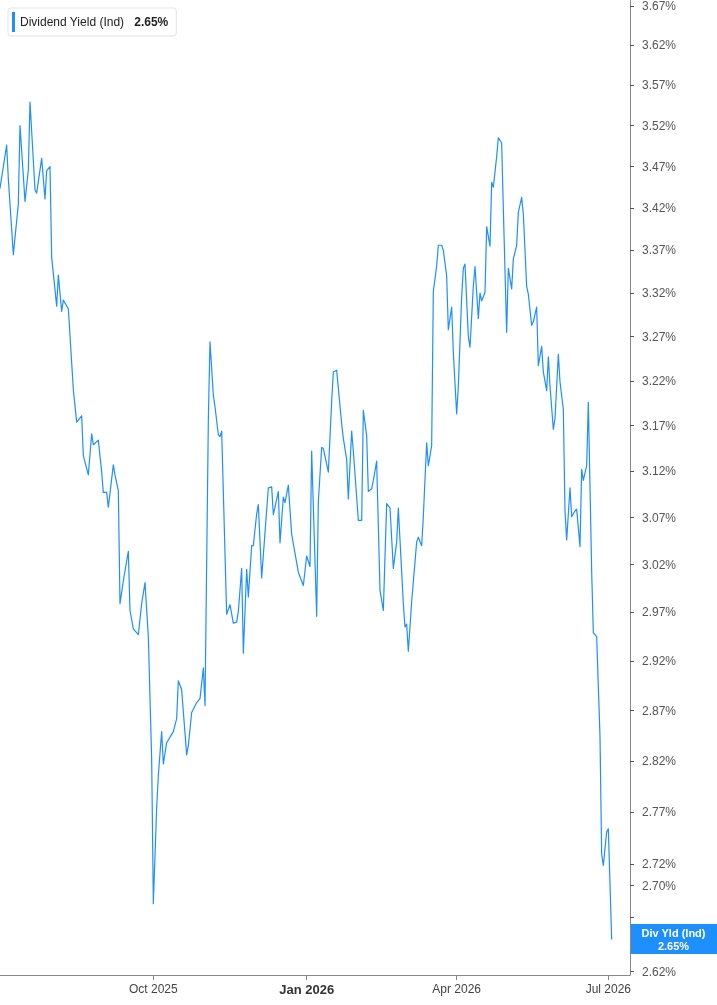  Describe the element at coordinates (659, 85) in the screenshot. I see `y-tick-label: 3.57%` at that location.